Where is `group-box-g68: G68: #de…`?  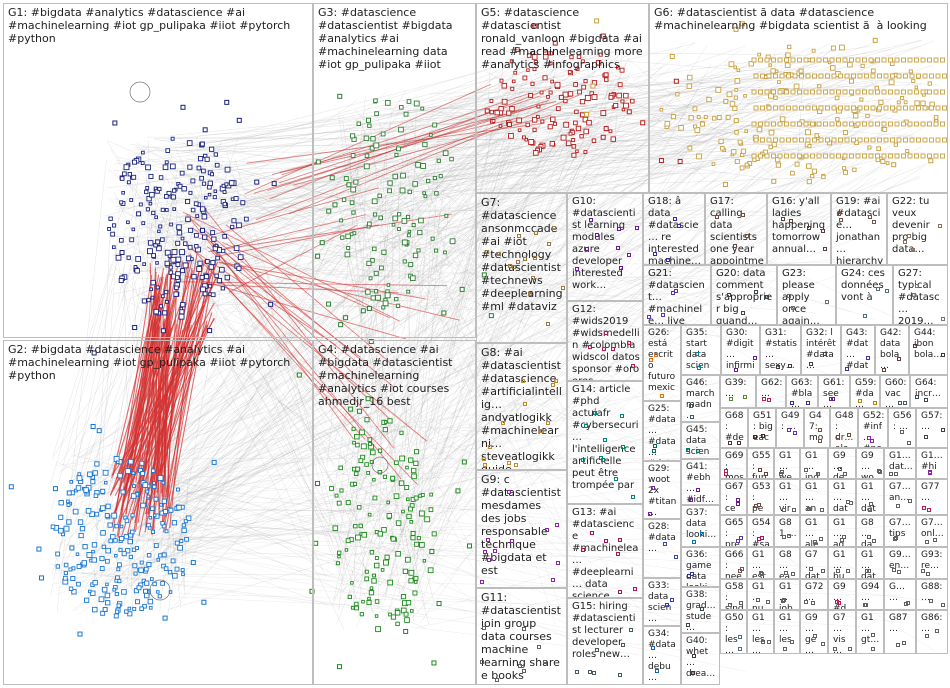 group-box-g68: G68: #de… is located at coordinates (734, 428).